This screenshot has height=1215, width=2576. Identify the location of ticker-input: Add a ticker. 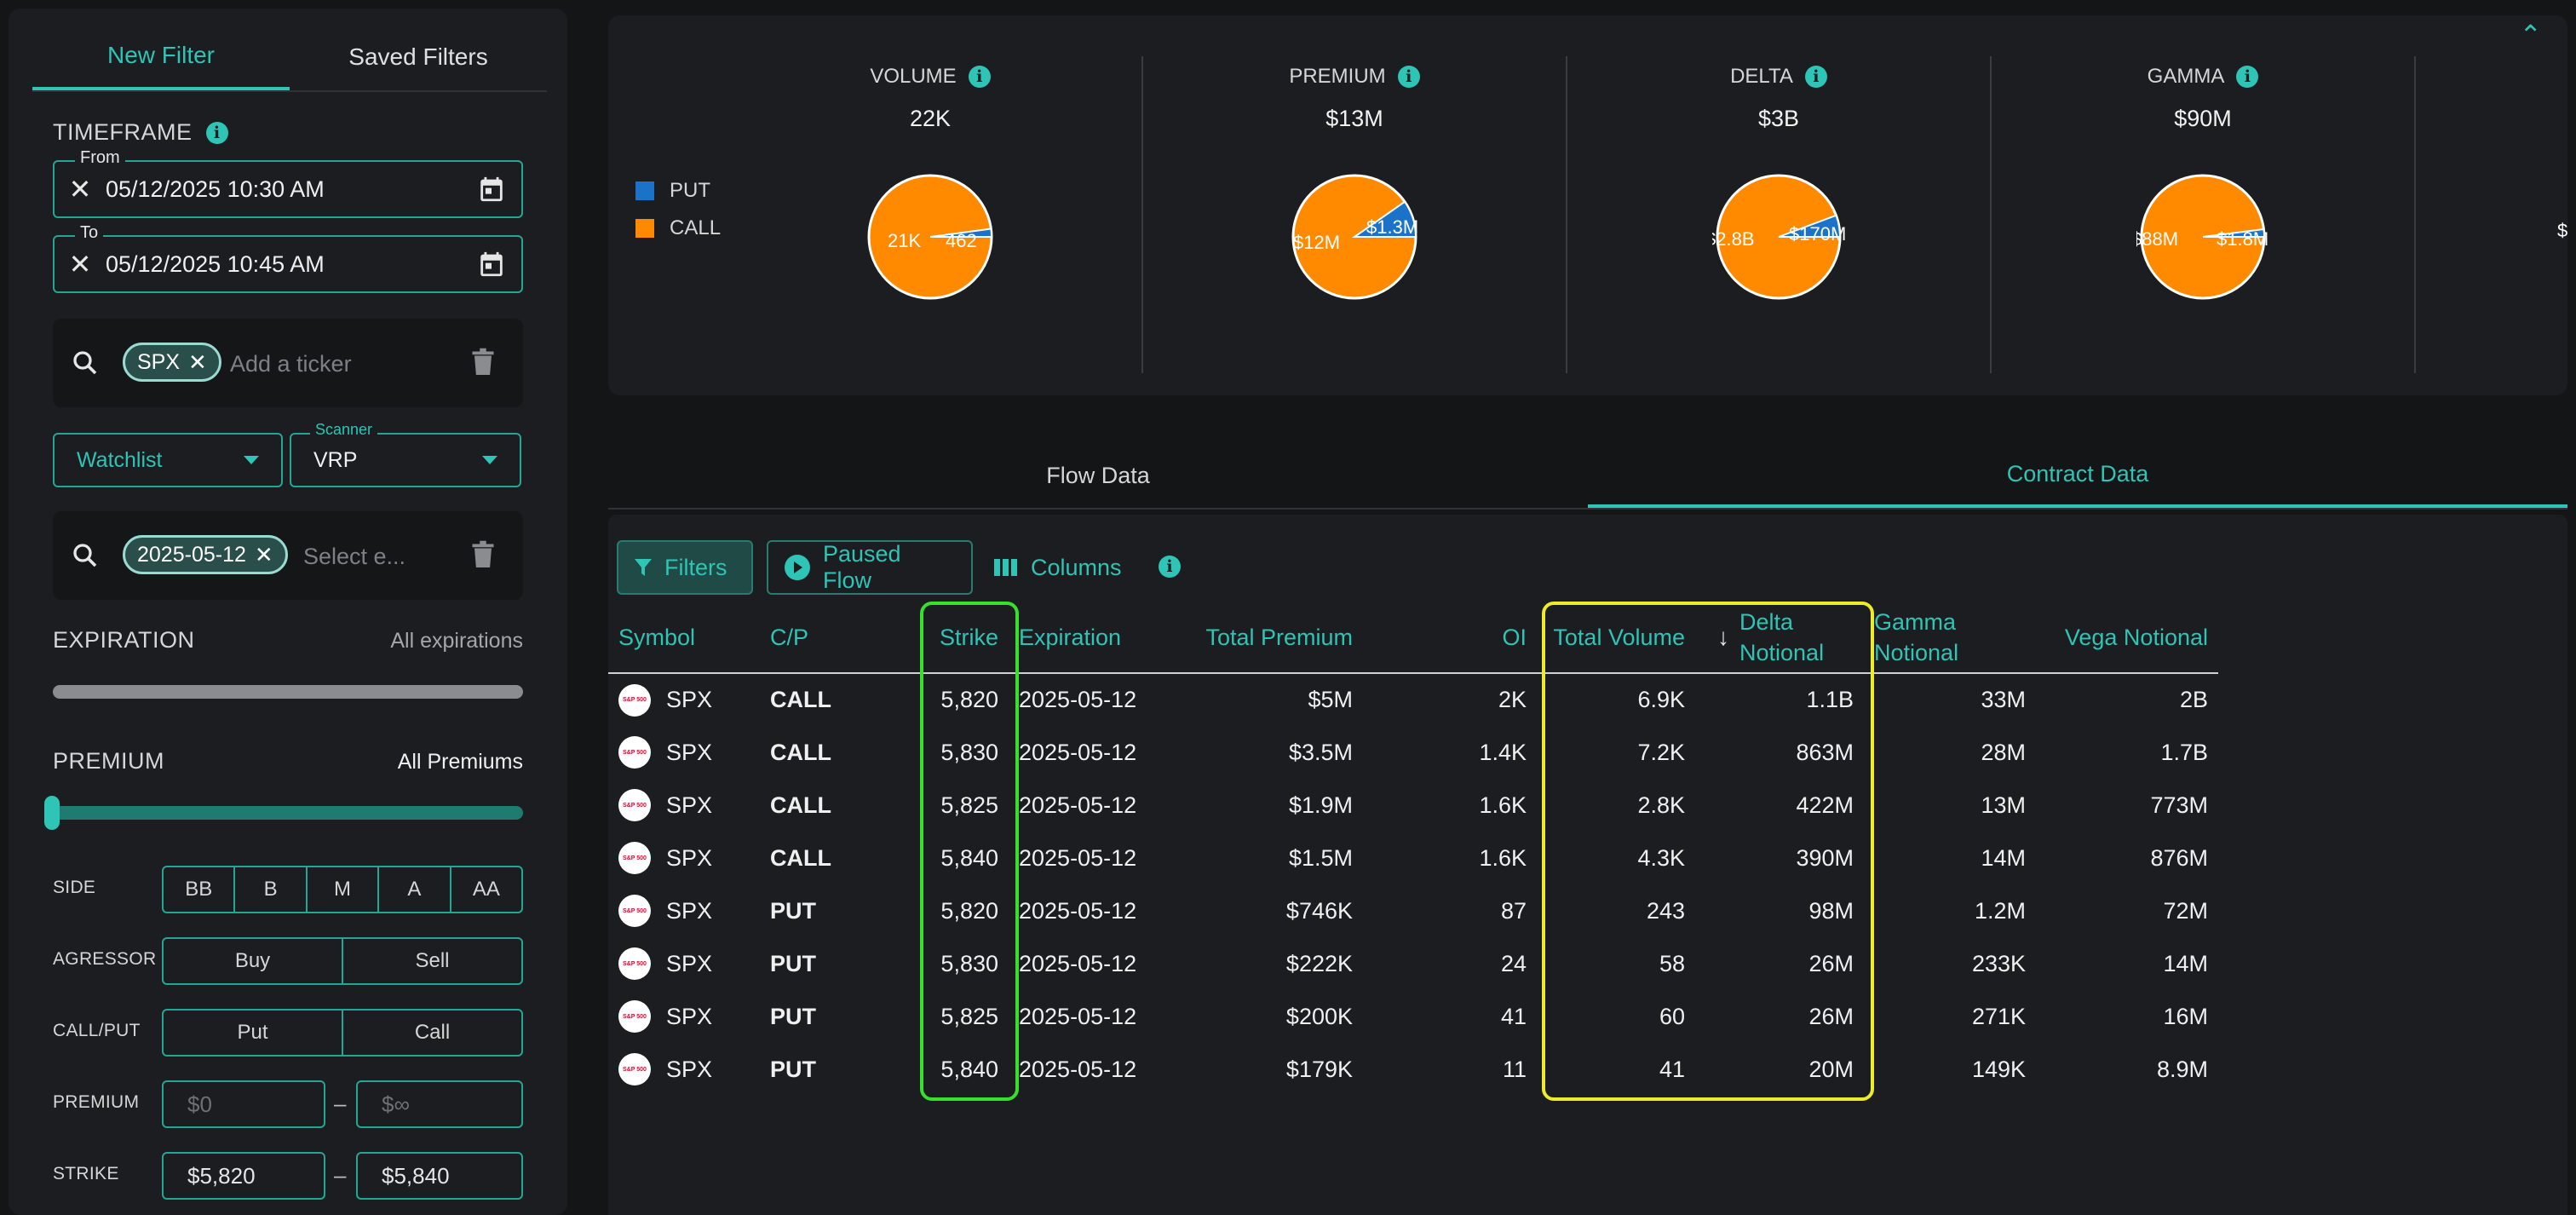
(291, 364).